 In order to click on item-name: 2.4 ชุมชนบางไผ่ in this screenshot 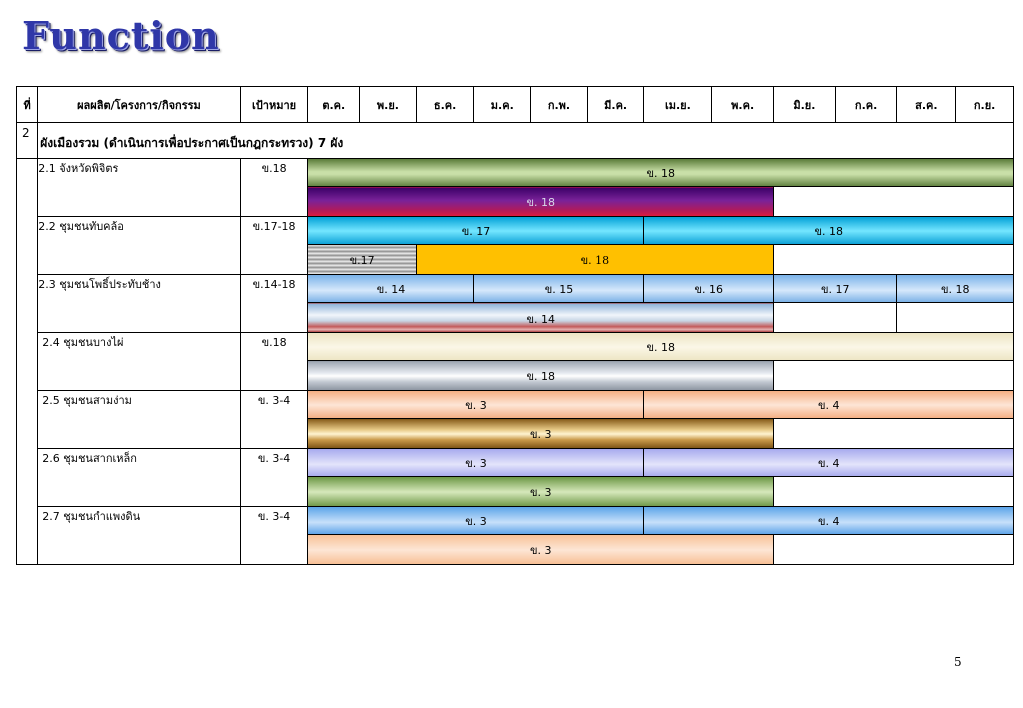, I will do `click(139, 361)`.